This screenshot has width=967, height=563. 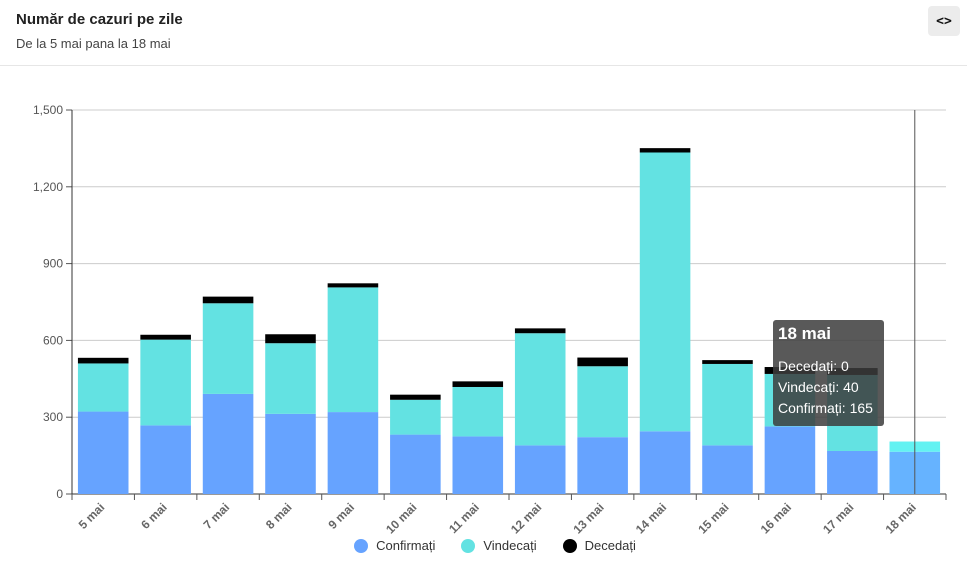 I want to click on bar-Vindecați-11 mai, so click(x=478, y=411).